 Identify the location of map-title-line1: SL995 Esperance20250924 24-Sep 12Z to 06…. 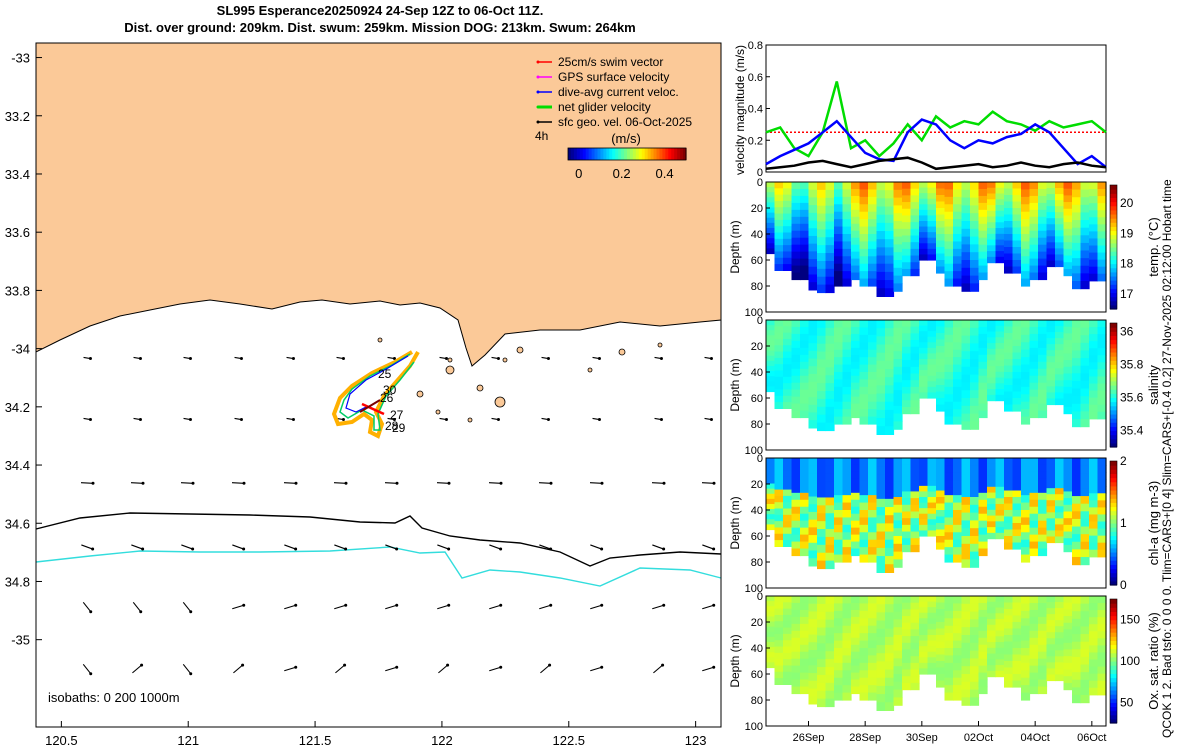
(380, 10).